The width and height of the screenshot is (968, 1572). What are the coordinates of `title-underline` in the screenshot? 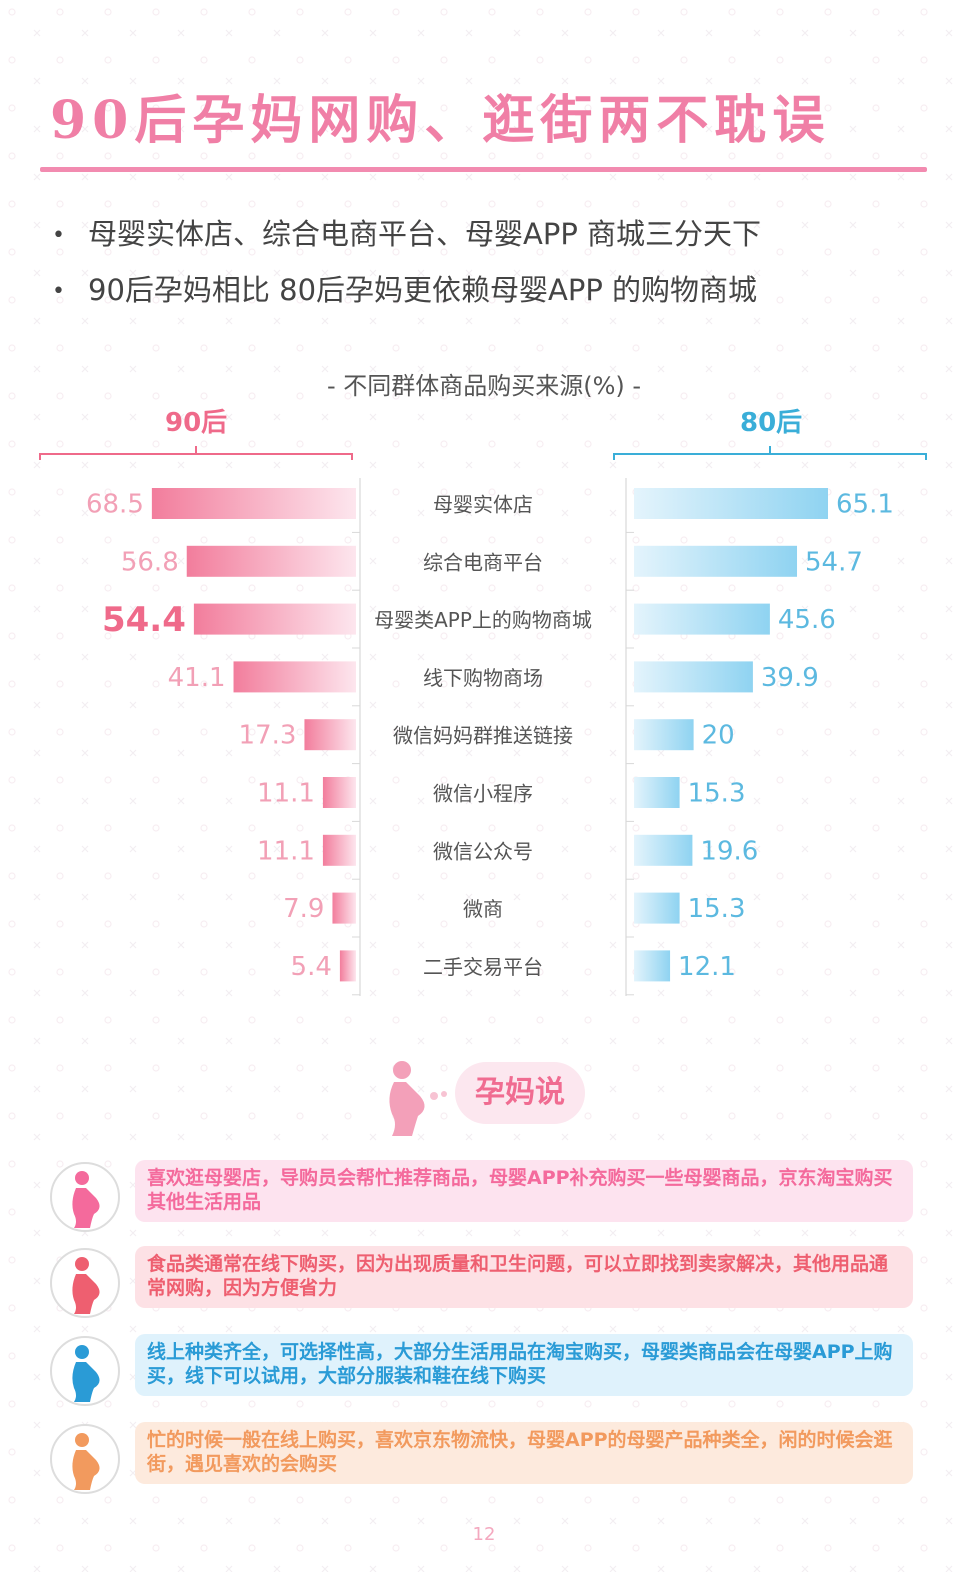 It's located at (483, 169).